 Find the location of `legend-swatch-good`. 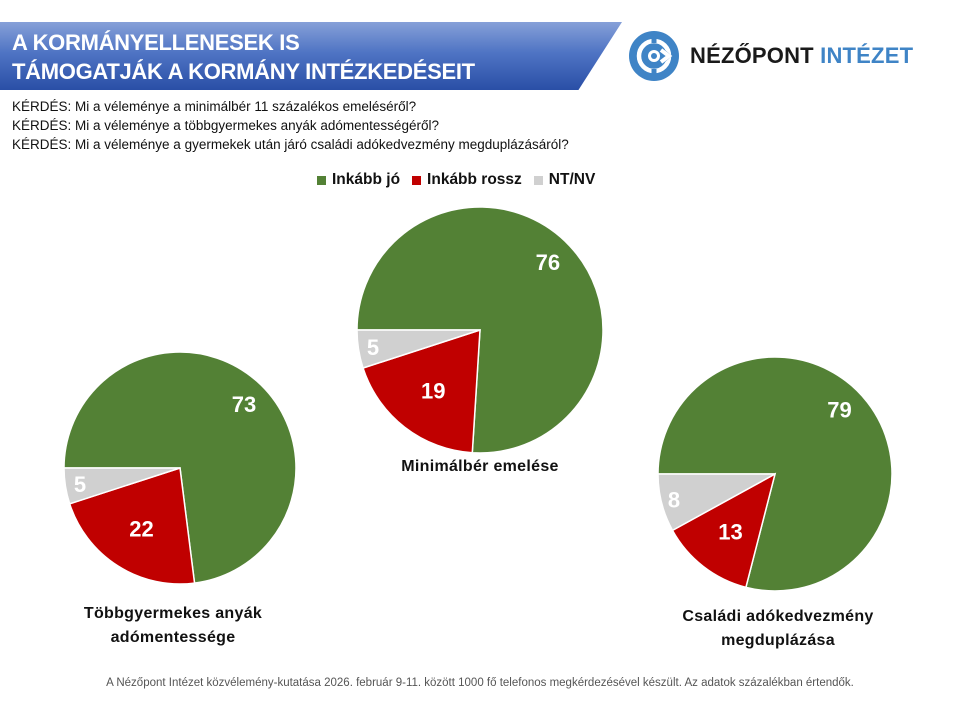

legend-swatch-good is located at coordinates (321, 180).